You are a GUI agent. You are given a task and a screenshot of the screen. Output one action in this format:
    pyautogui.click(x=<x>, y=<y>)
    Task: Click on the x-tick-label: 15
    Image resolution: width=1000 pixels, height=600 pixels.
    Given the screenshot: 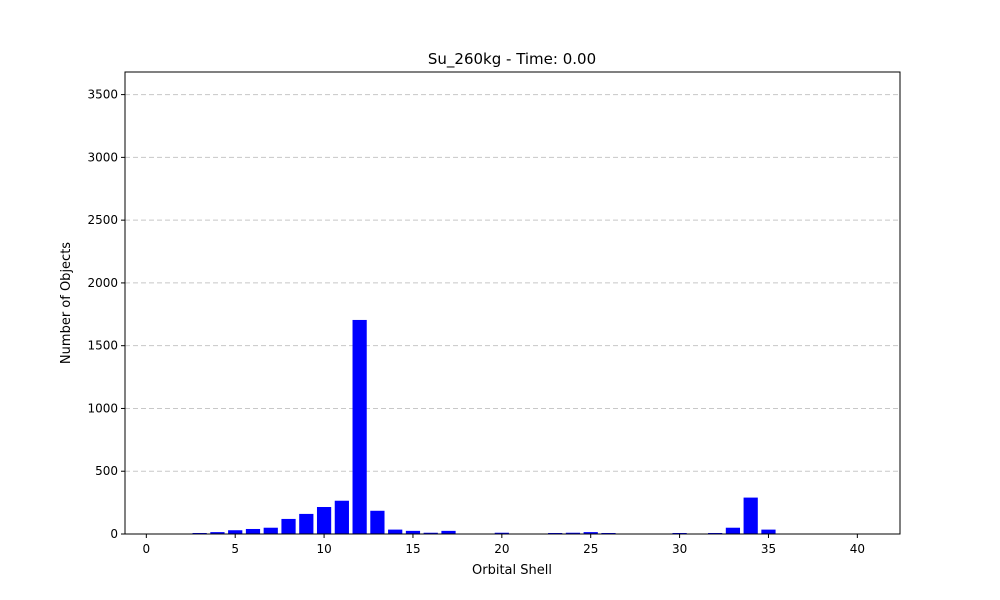 What is the action you would take?
    pyautogui.click(x=412, y=549)
    